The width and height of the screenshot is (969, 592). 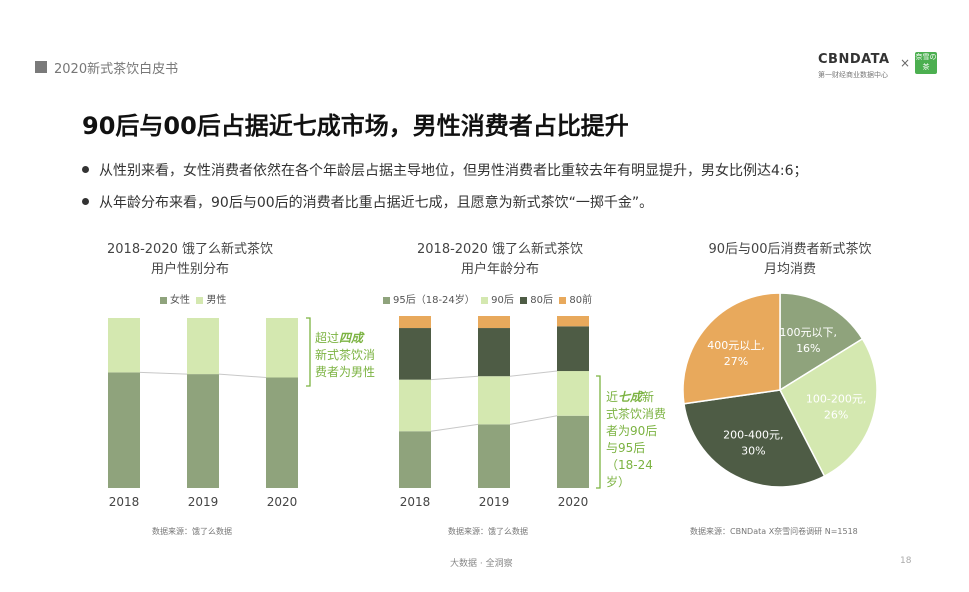 I want to click on page-number: 18, so click(x=906, y=561).